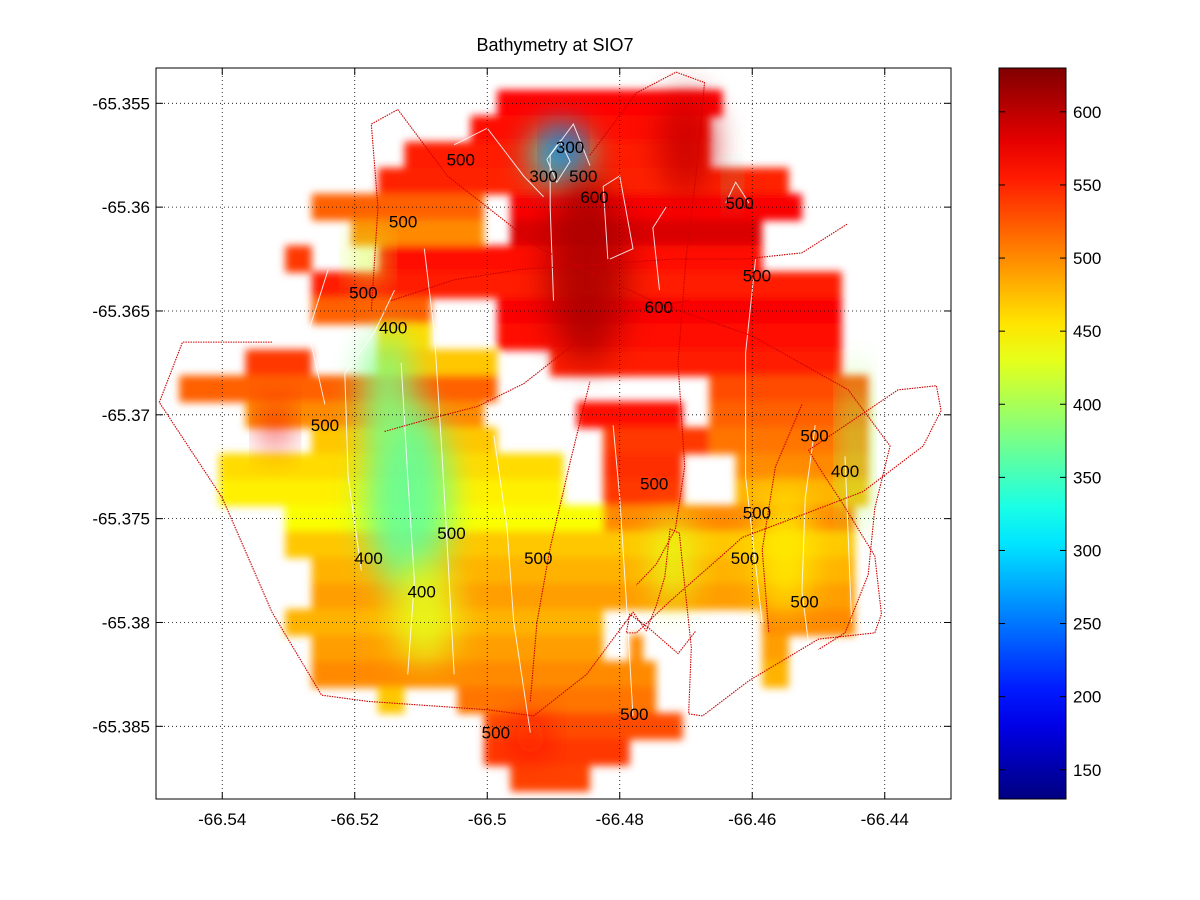  What do you see at coordinates (752, 819) in the screenshot?
I see `x-tick-label: -66.46` at bounding box center [752, 819].